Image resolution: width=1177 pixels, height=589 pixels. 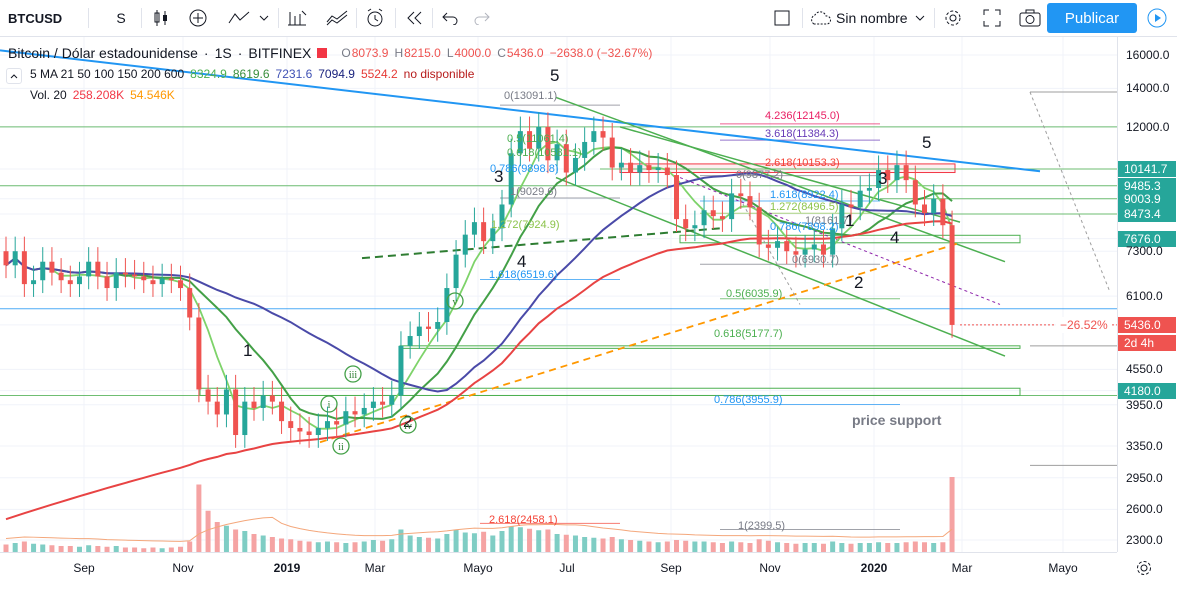 I want to click on candles-icon, so click(x=161, y=18).